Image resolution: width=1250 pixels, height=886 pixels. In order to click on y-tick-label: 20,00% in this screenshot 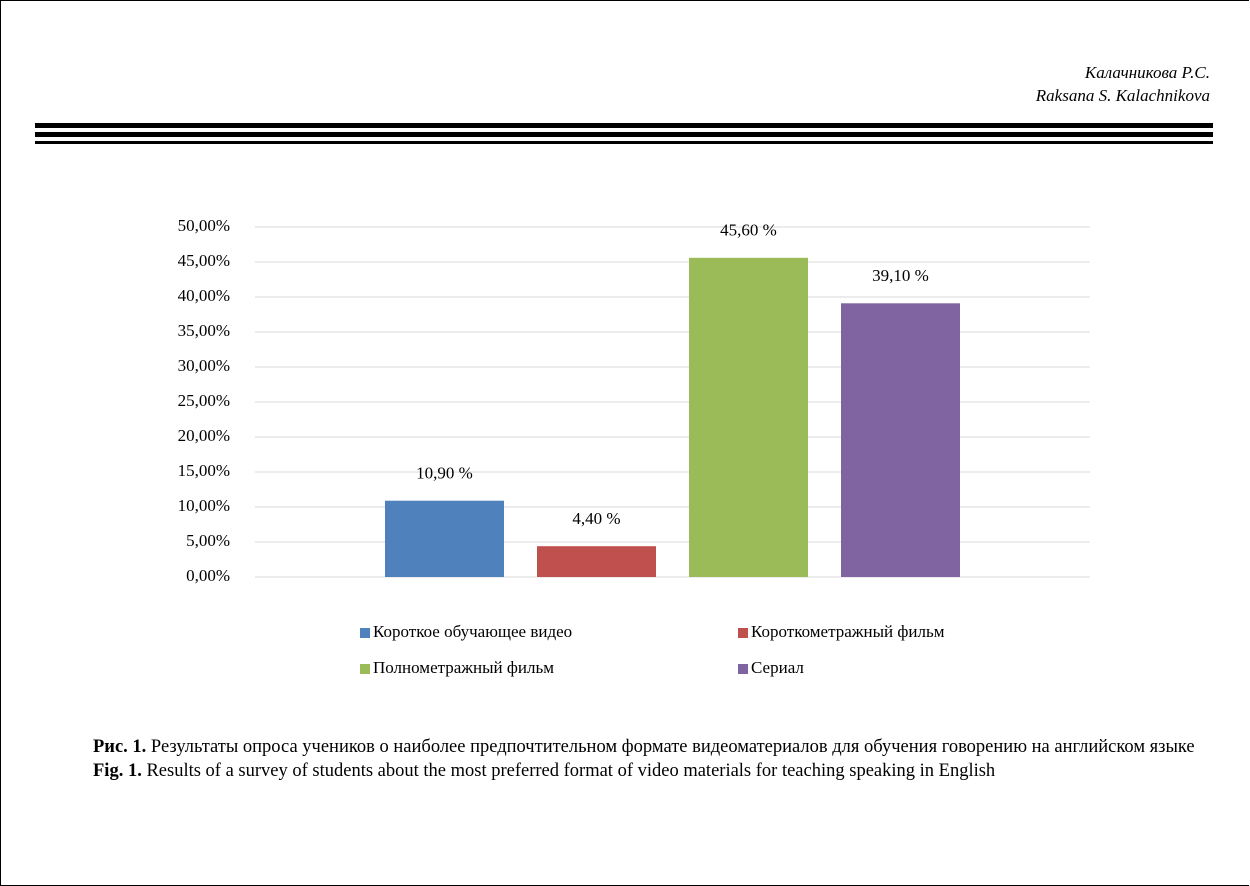, I will do `click(204, 435)`.